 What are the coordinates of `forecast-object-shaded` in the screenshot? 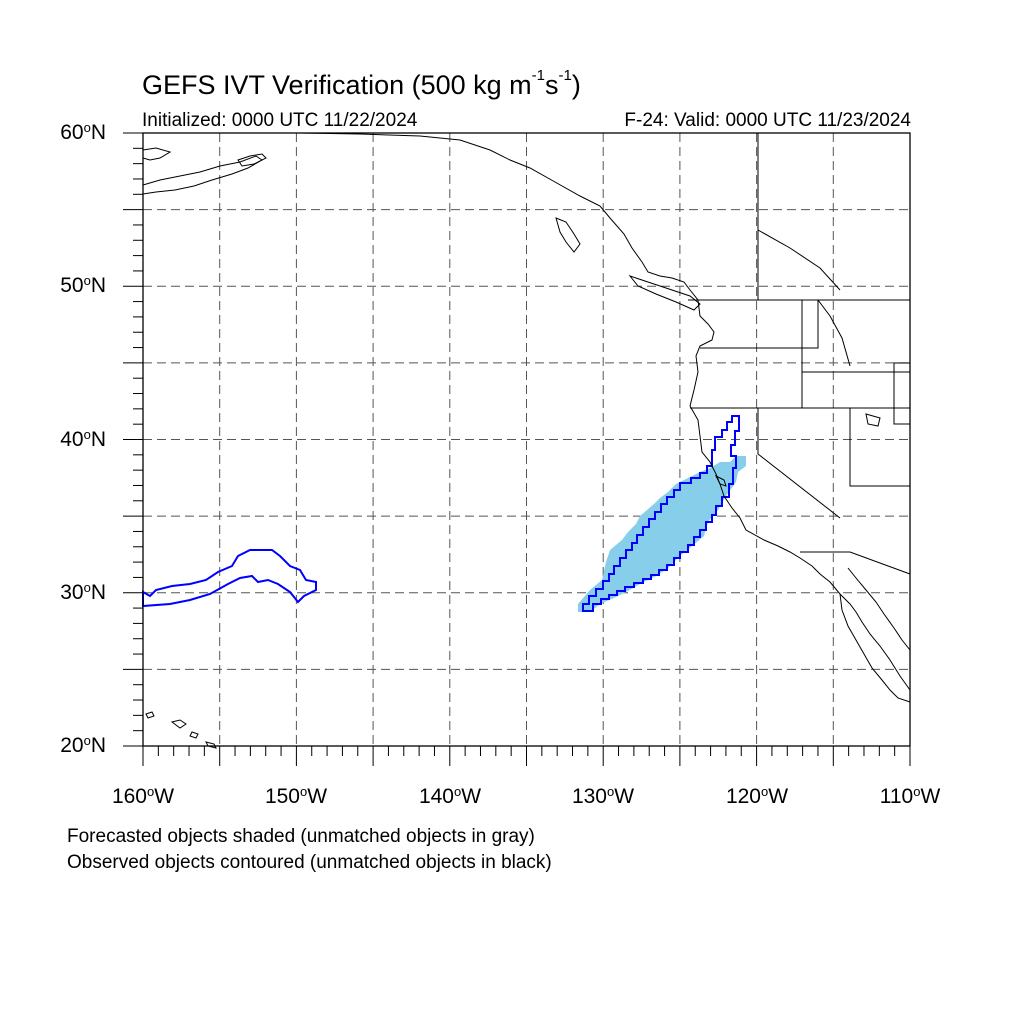 It's located at (662, 534).